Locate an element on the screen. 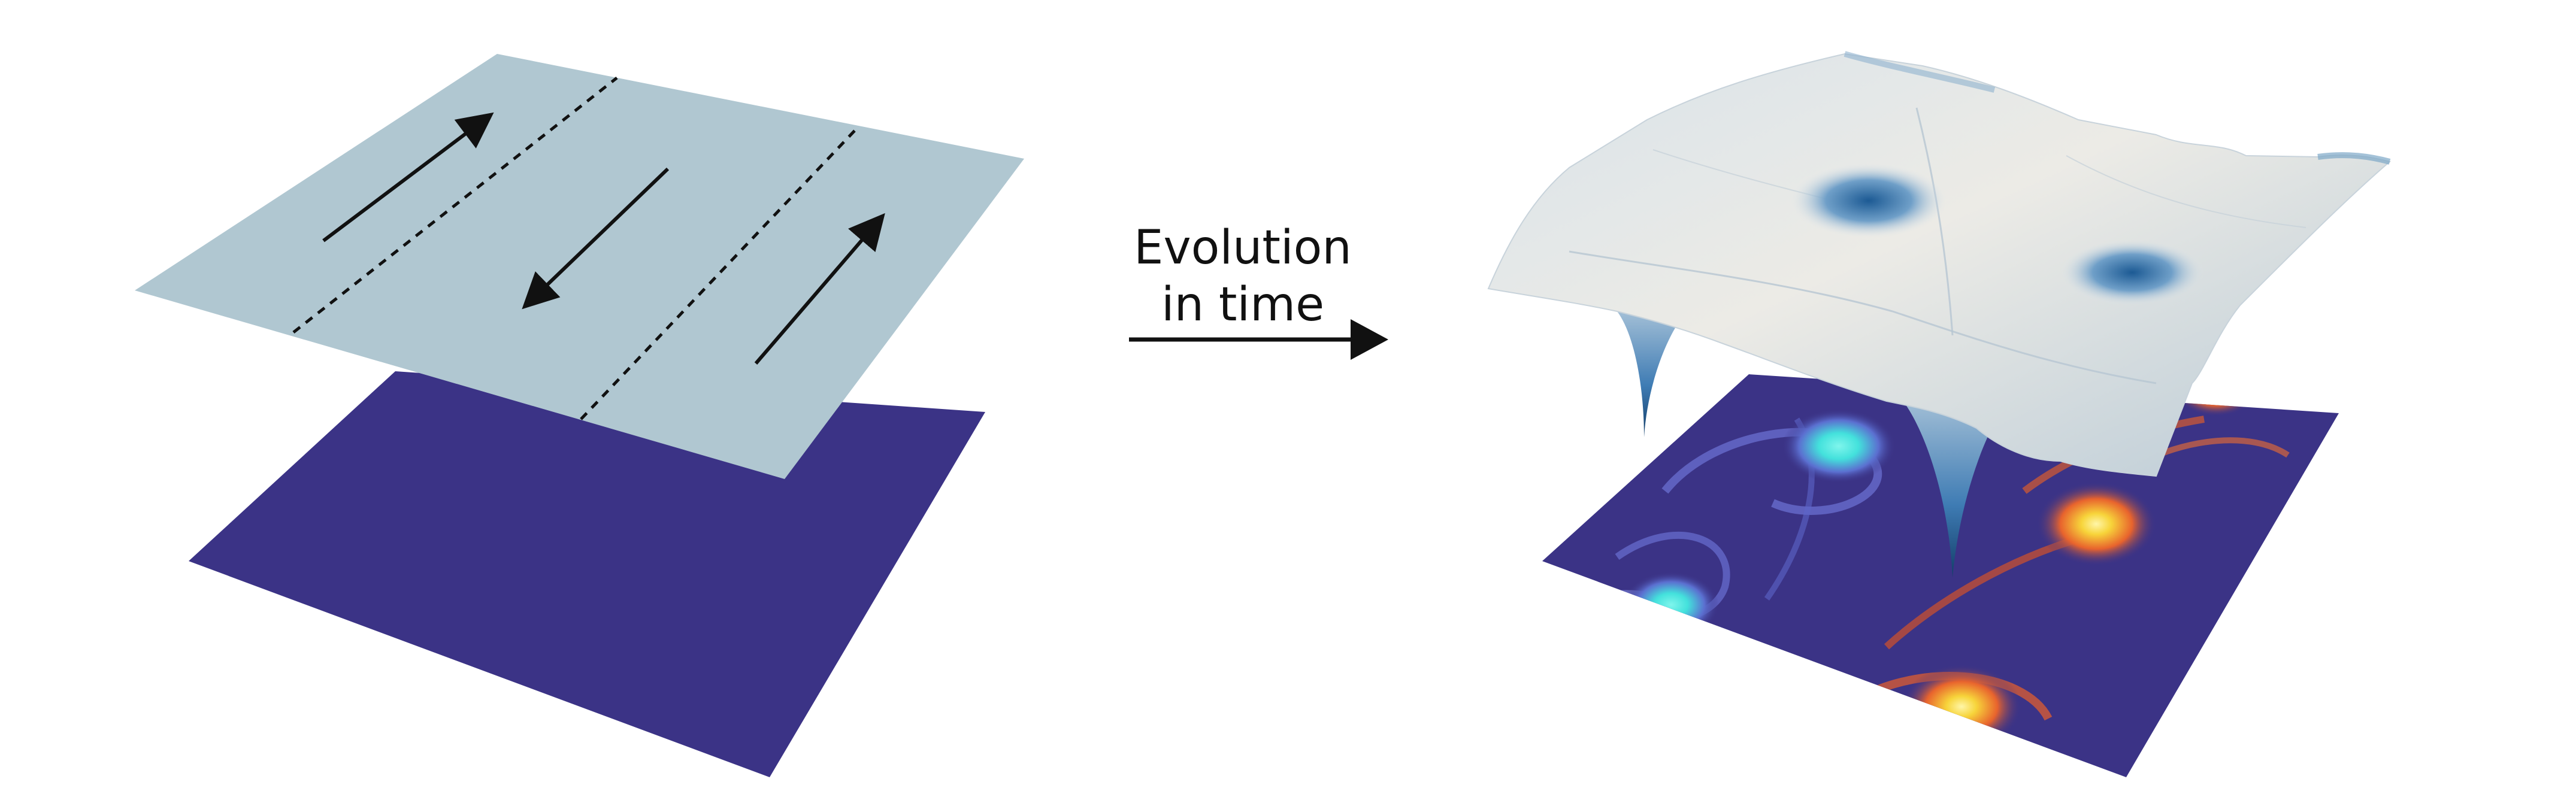  flow-arrow-down-icon is located at coordinates (596, 238).